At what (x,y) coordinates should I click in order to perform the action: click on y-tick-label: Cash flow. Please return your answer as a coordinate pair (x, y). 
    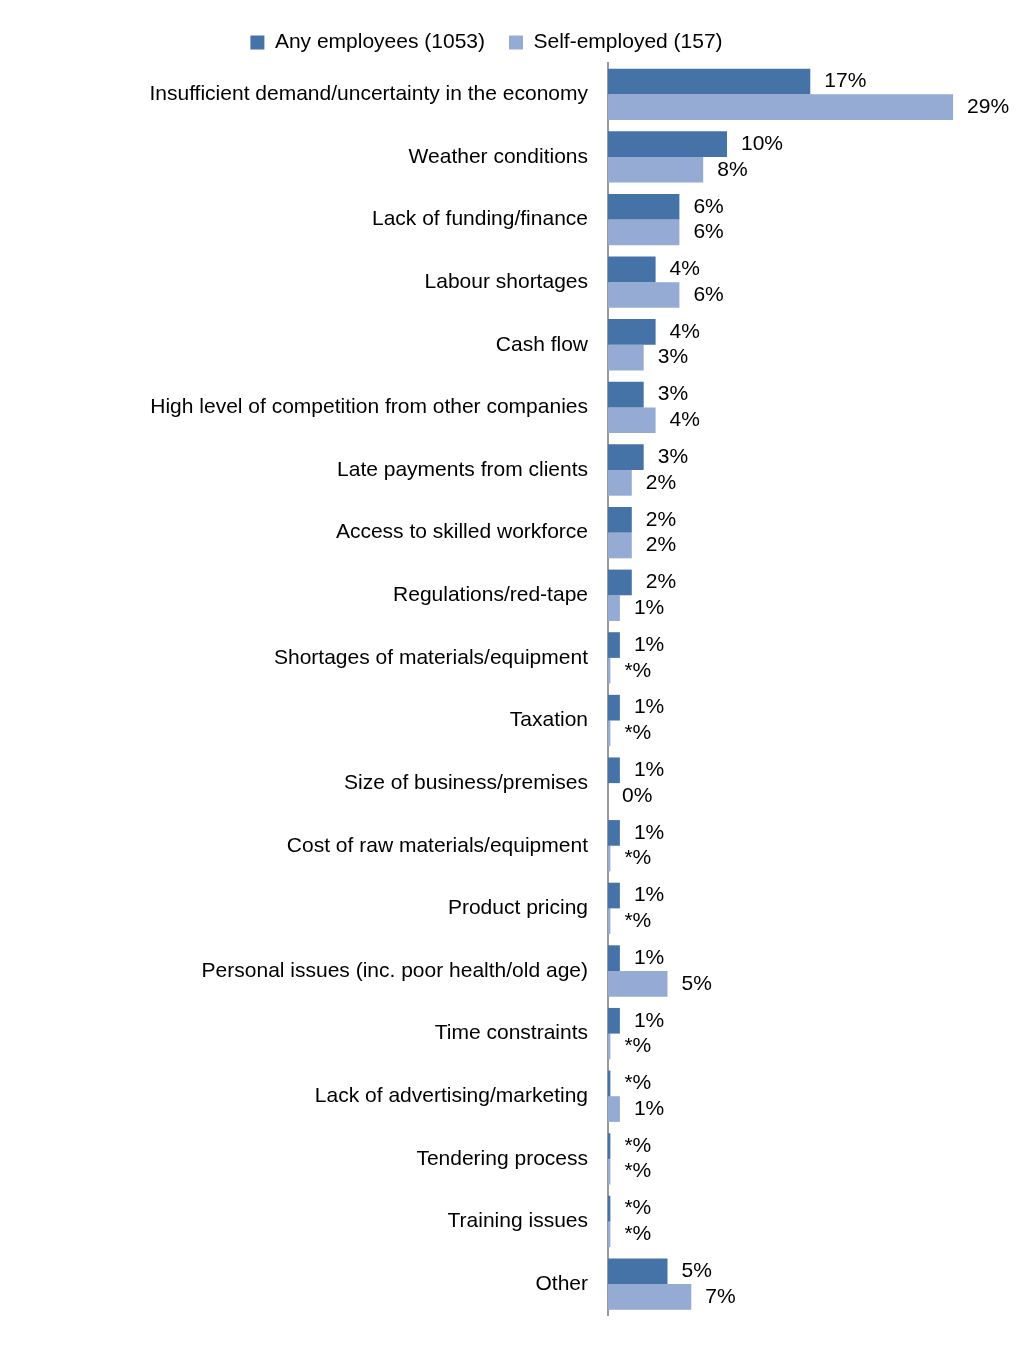
    Looking at the image, I should click on (542, 343).